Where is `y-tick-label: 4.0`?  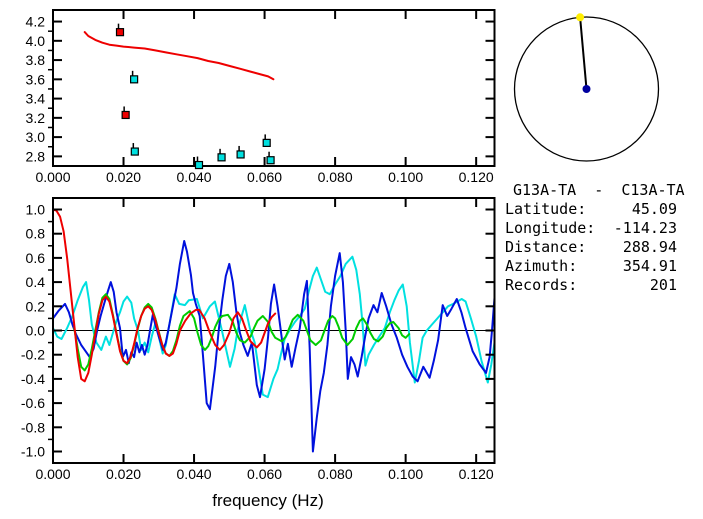 y-tick-label: 4.0 is located at coordinates (36, 41).